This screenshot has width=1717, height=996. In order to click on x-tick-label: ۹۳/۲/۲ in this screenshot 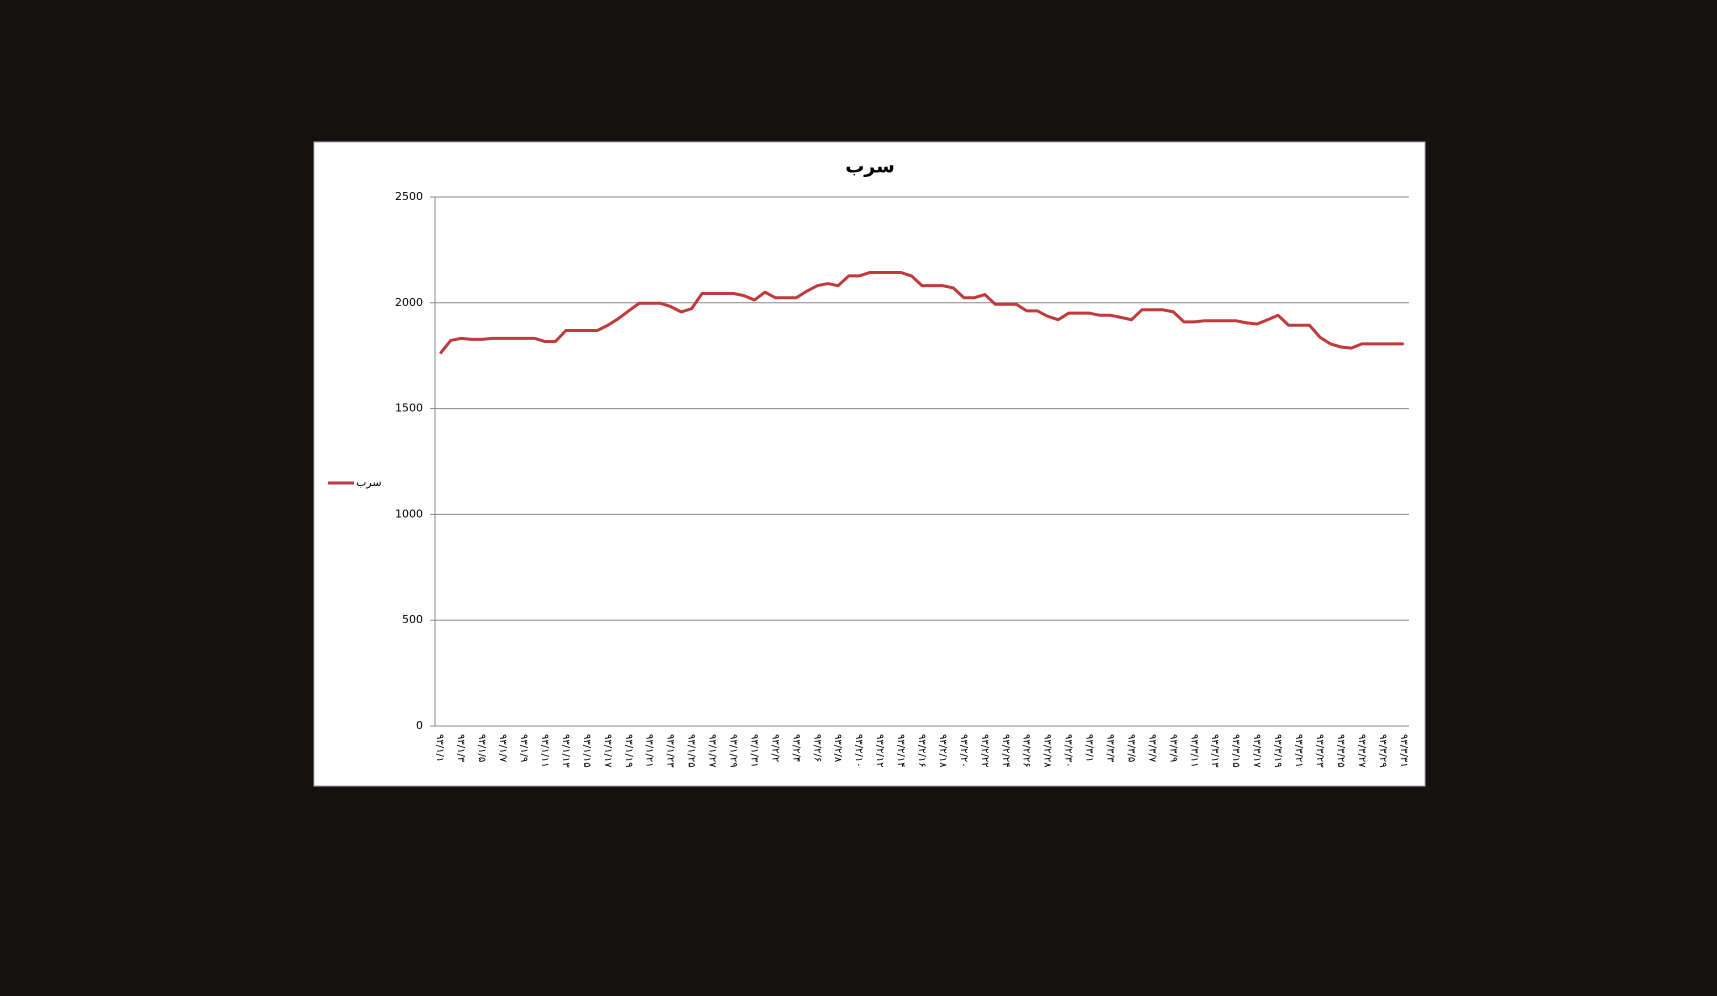, I will do `click(774, 748)`.